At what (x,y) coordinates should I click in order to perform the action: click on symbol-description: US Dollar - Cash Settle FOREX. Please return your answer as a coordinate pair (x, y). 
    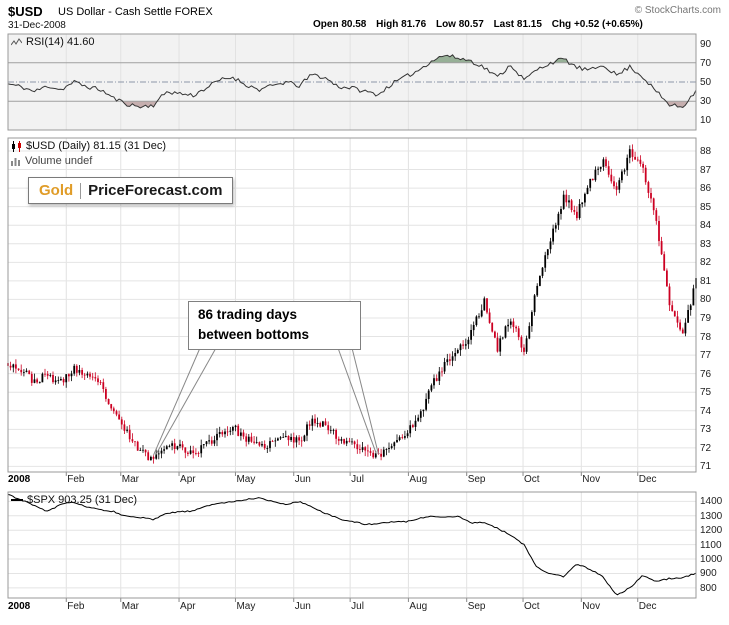
    Looking at the image, I should click on (135, 12).